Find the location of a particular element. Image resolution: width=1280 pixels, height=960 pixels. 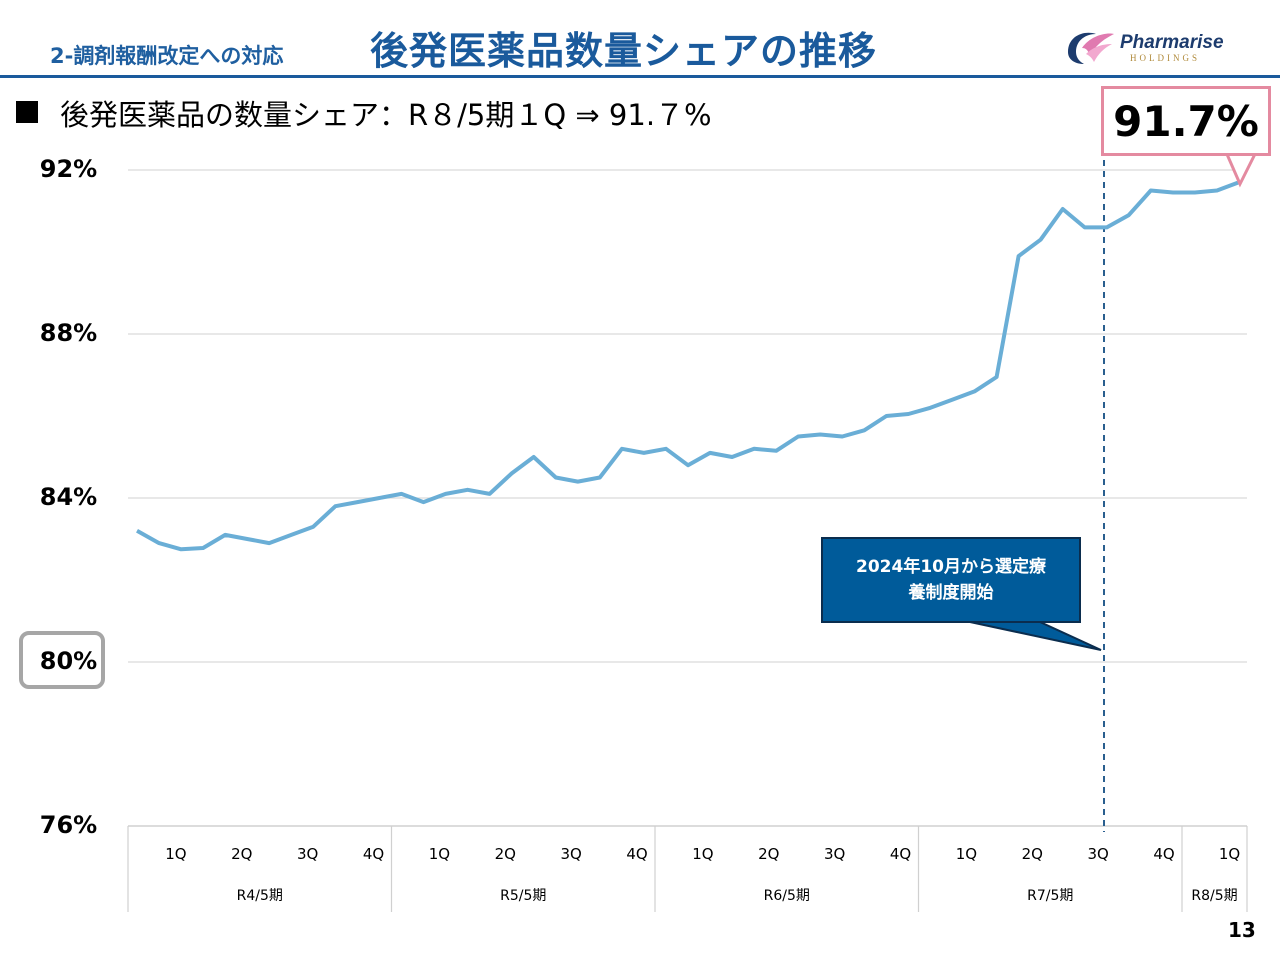

page-number: 13 is located at coordinates (1242, 930).